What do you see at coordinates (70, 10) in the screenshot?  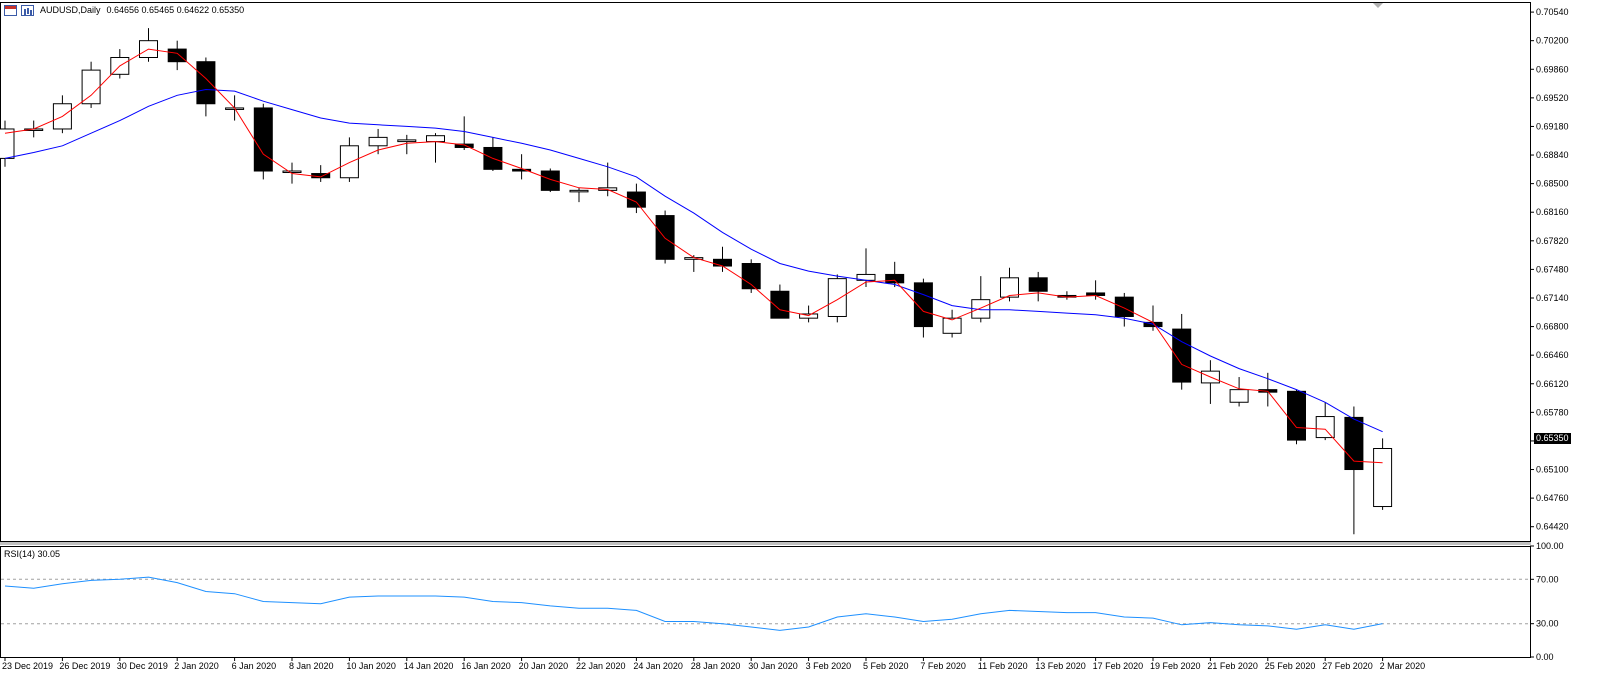 I see `symbol-title: AUDUSD,Daily` at bounding box center [70, 10].